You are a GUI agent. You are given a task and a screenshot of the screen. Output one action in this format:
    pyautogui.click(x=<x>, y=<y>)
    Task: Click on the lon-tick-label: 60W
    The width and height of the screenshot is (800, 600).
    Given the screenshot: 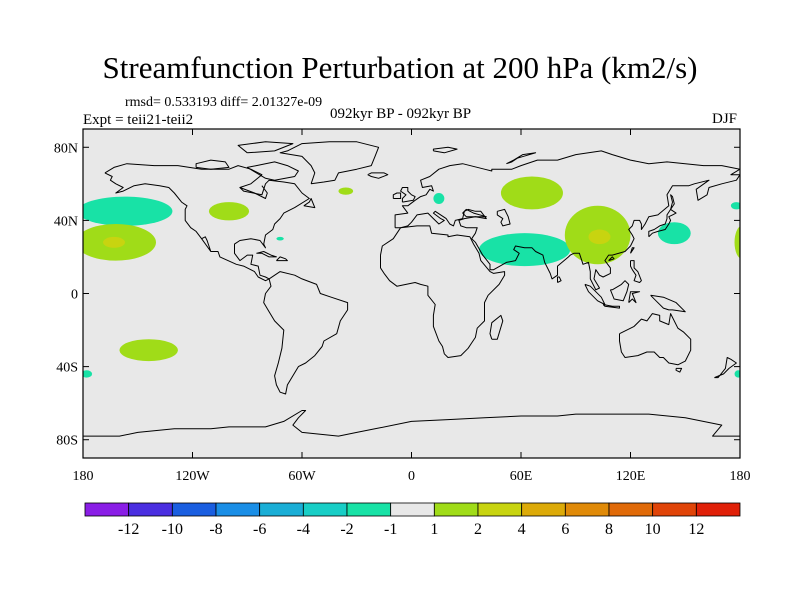 What is the action you would take?
    pyautogui.click(x=302, y=476)
    